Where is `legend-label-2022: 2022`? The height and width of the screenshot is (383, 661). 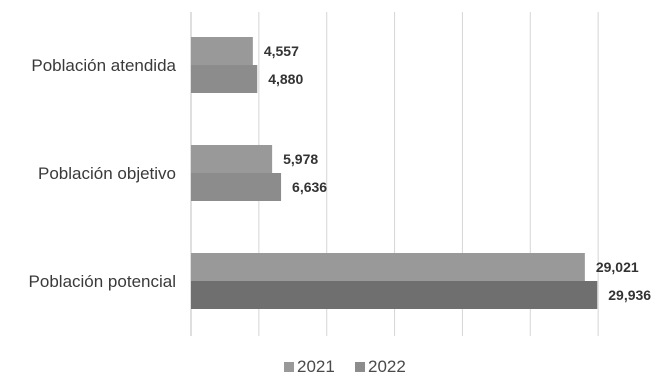
legend-label-2022: 2022 is located at coordinates (387, 366).